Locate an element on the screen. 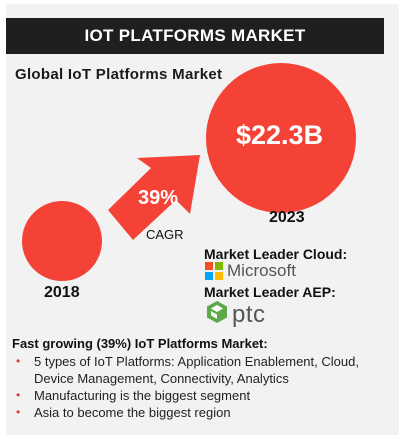 Image resolution: width=407 pixels, height=441 pixels. microsoft-logo: Microsoft is located at coordinates (250, 271).